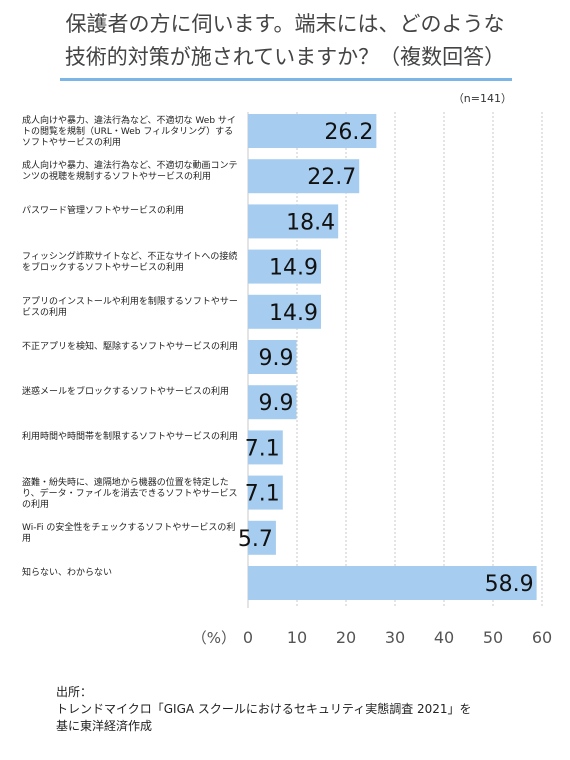  Describe the element at coordinates (276, 358) in the screenshot. I see `value-label-5: 9.9` at that location.